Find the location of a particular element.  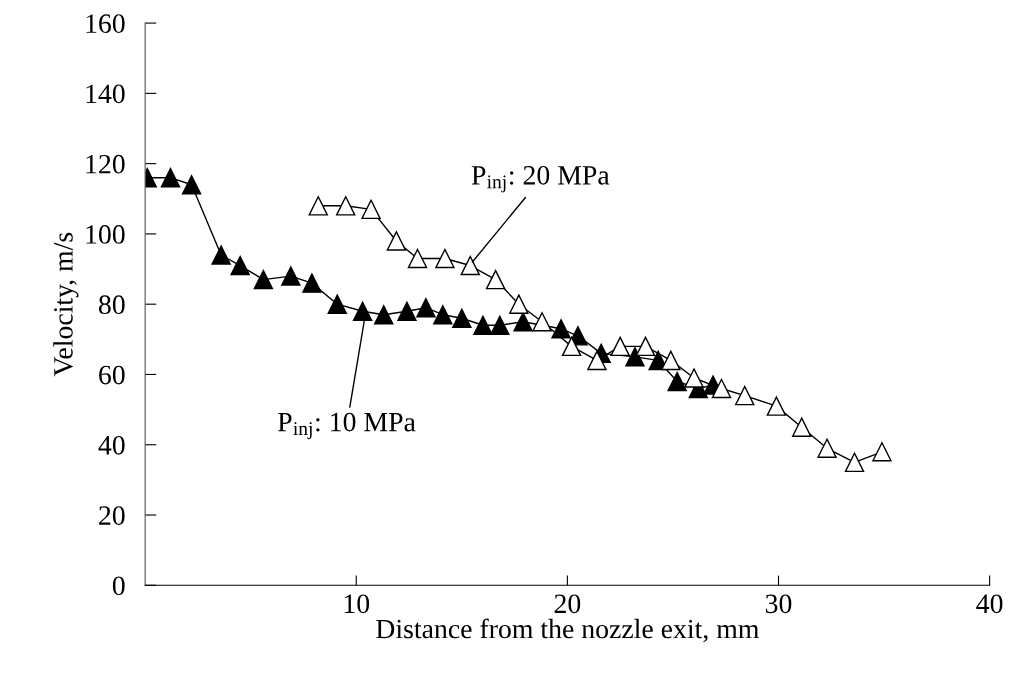

annotation: P$_{inj}$: 10 MPa is located at coordinates (347, 426).